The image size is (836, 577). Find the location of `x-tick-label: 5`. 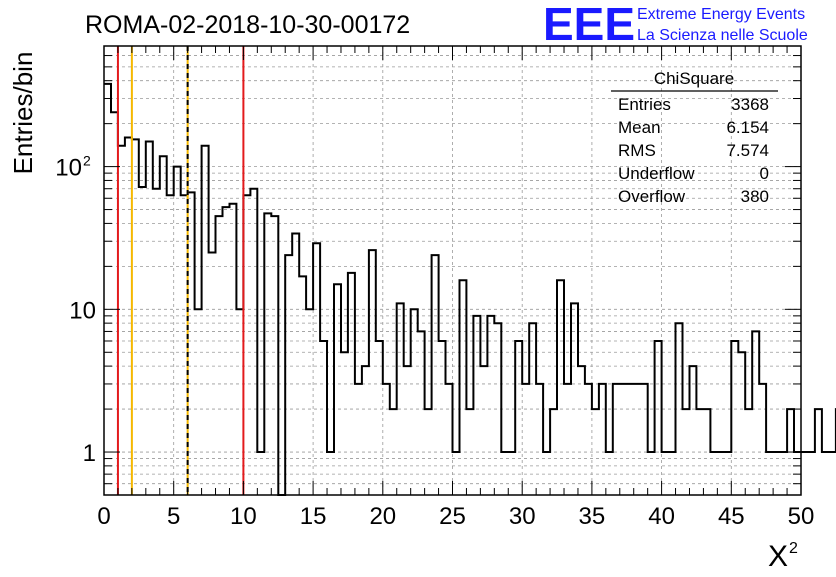

x-tick-label: 5 is located at coordinates (173, 516).